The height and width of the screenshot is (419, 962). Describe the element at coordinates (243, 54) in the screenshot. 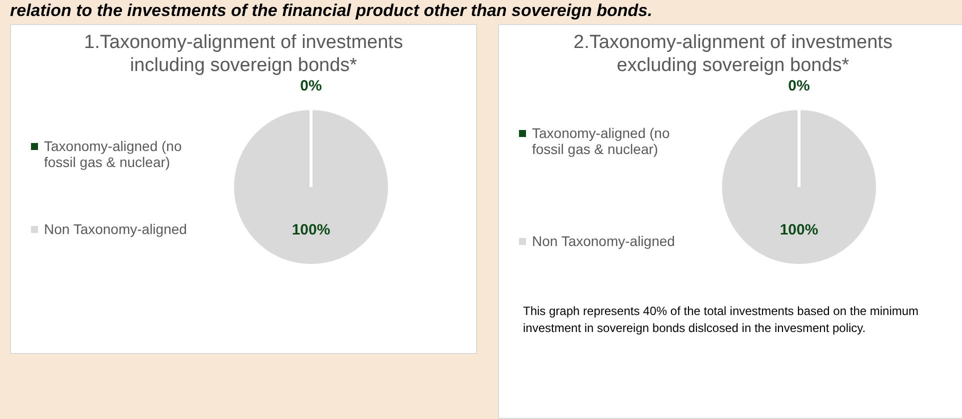

I see `chart-title: 1.Taxonomy-alignment of investments including sovereign bonds*` at that location.